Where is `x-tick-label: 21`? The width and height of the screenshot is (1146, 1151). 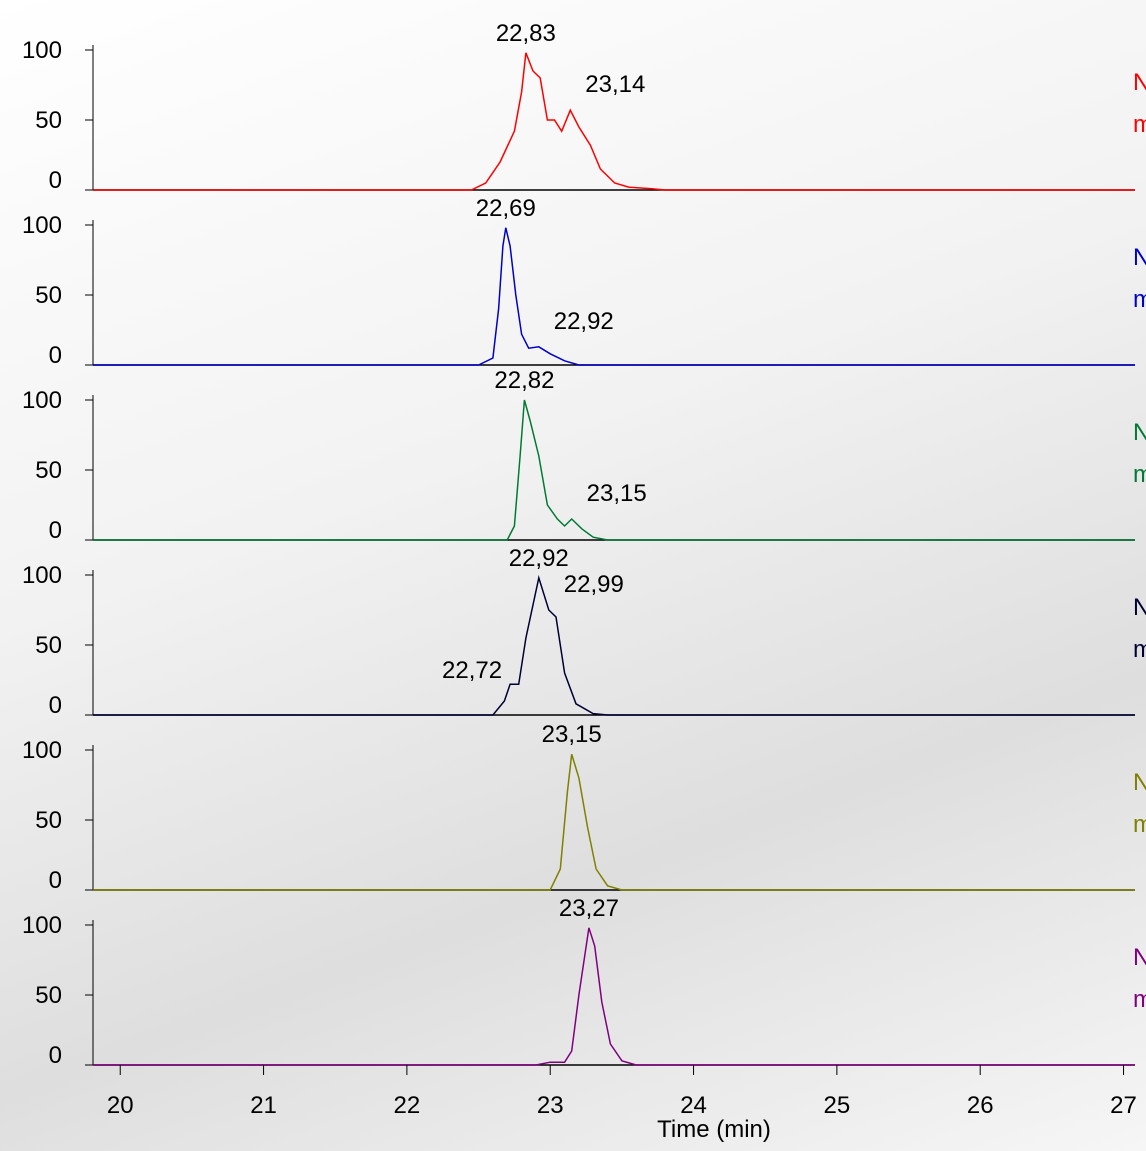 x-tick-label: 21 is located at coordinates (263, 1105).